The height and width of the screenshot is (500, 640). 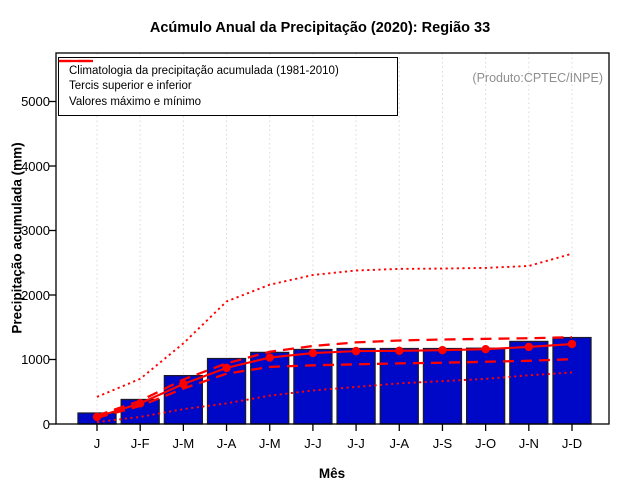 I want to click on x-tick-label: J-D, so click(x=572, y=443).